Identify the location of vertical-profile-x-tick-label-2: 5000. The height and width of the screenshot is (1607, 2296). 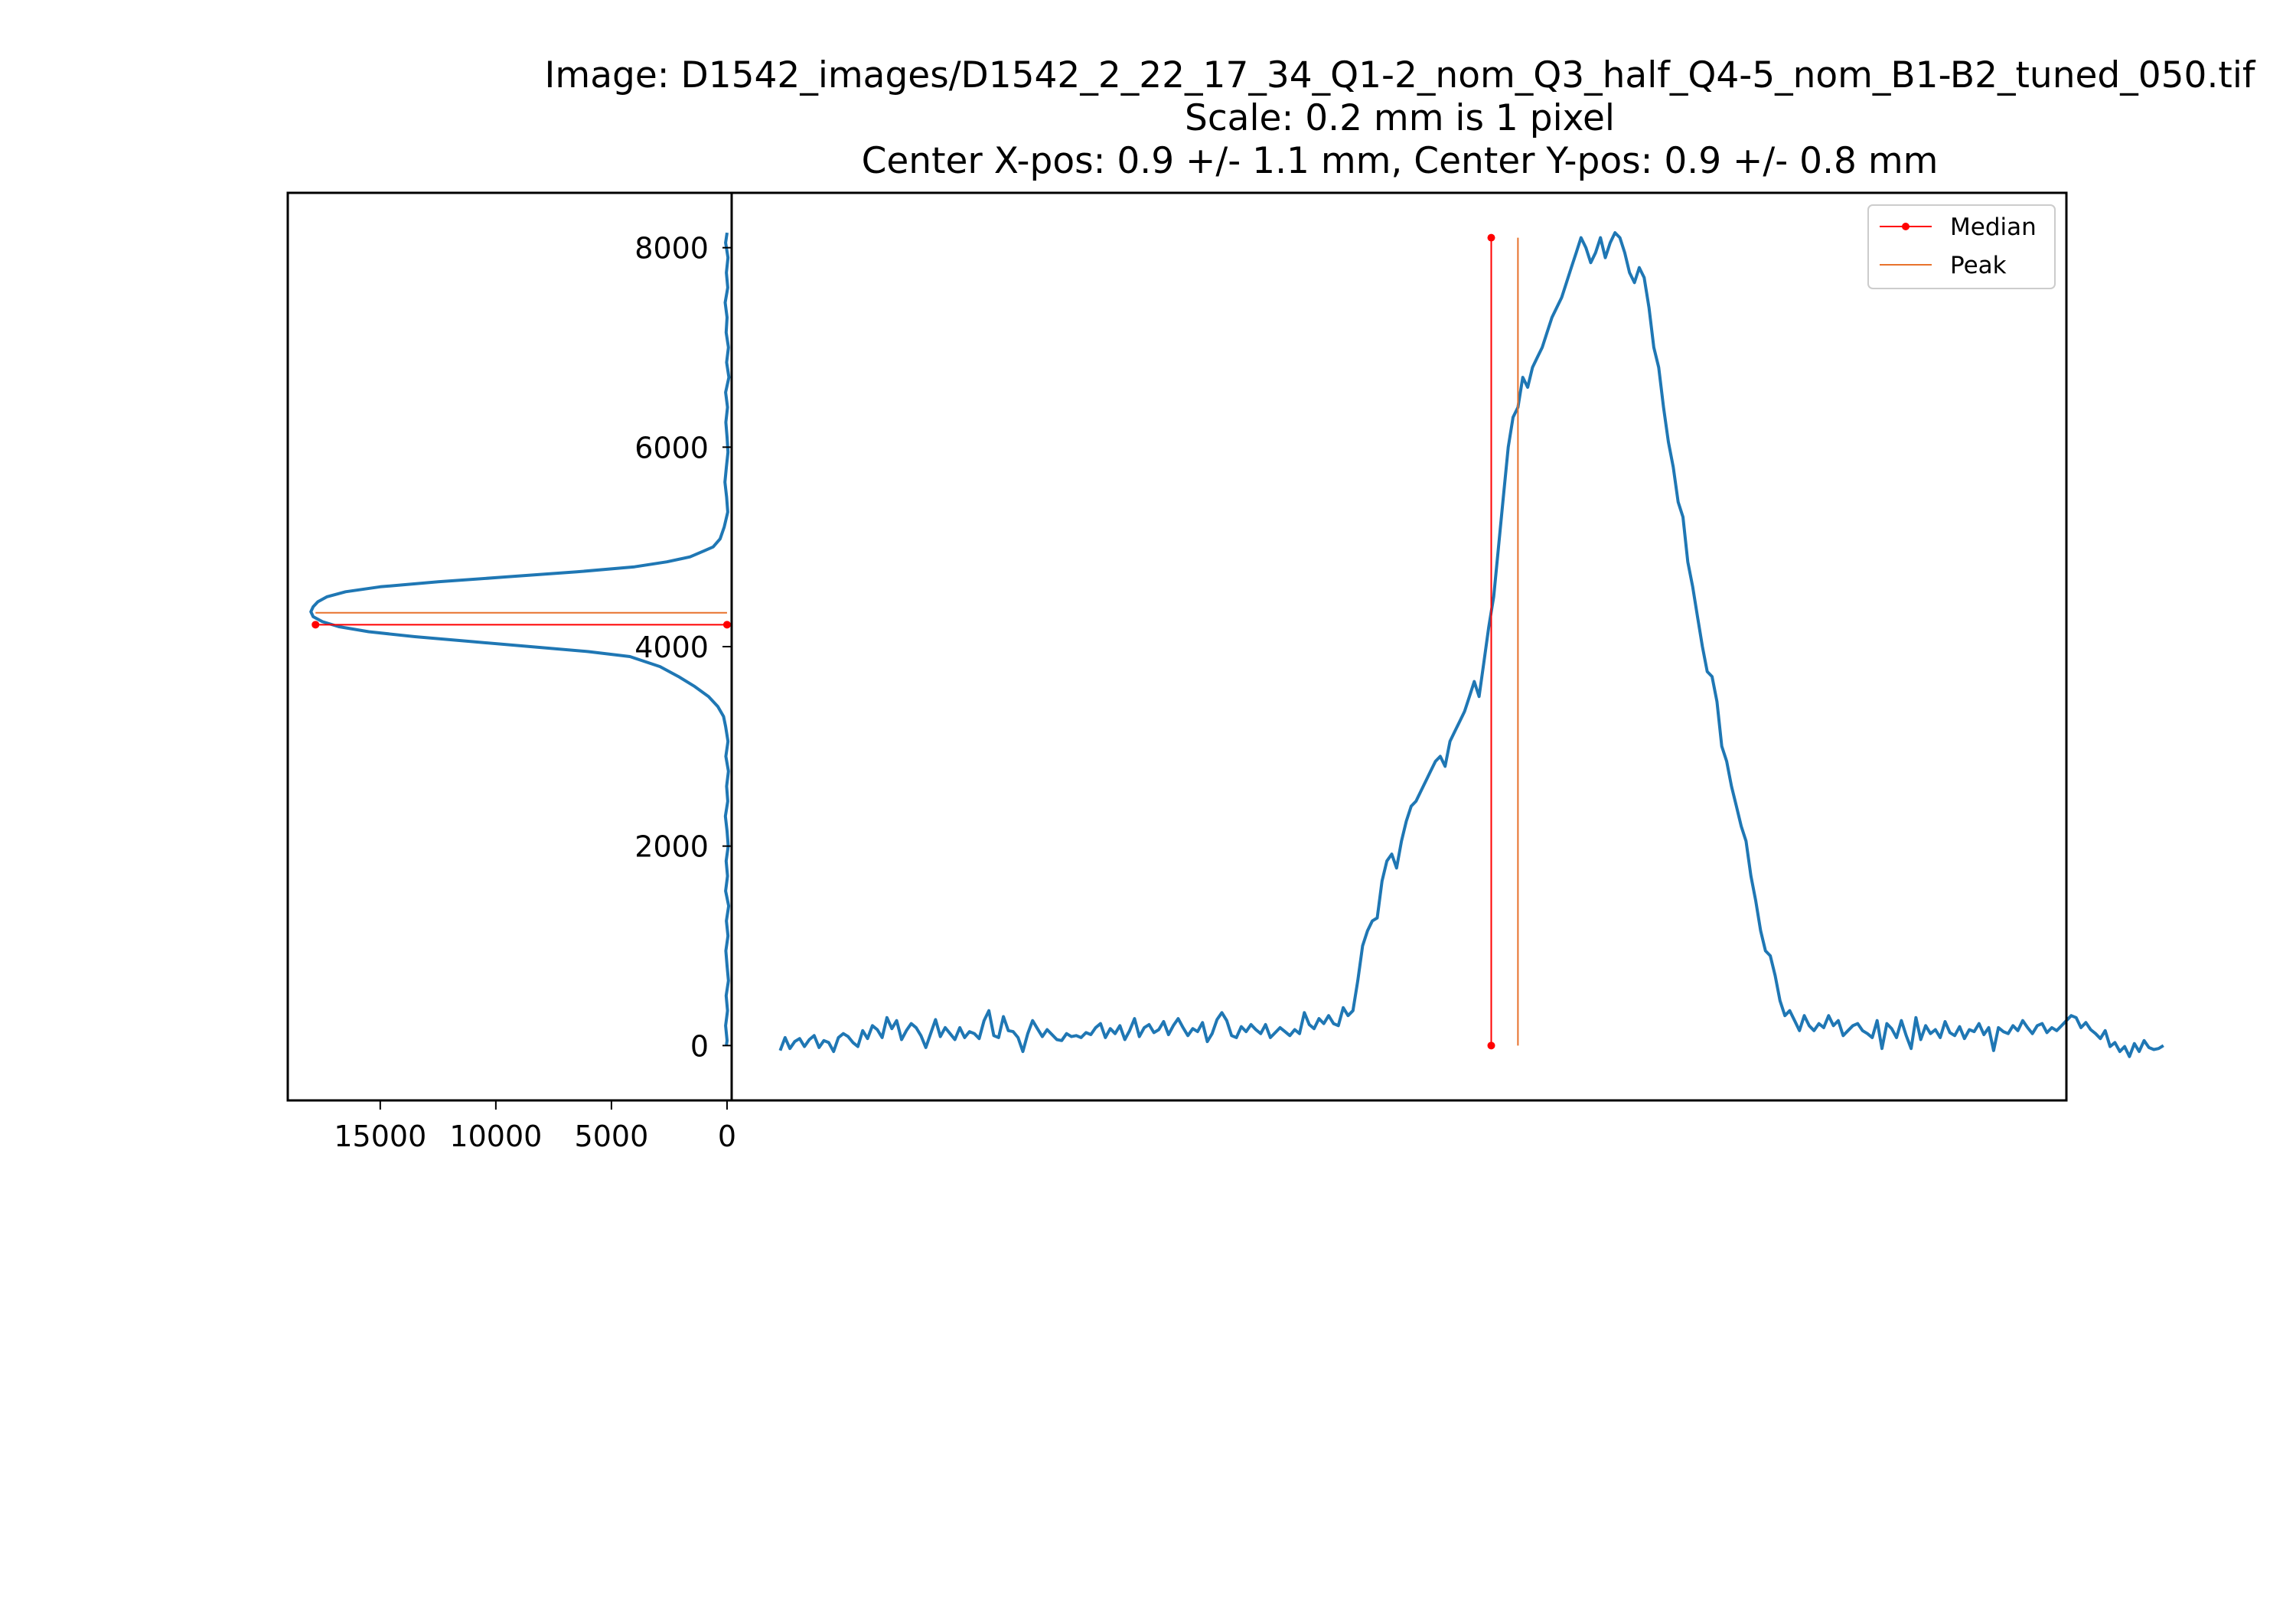
(612, 1136).